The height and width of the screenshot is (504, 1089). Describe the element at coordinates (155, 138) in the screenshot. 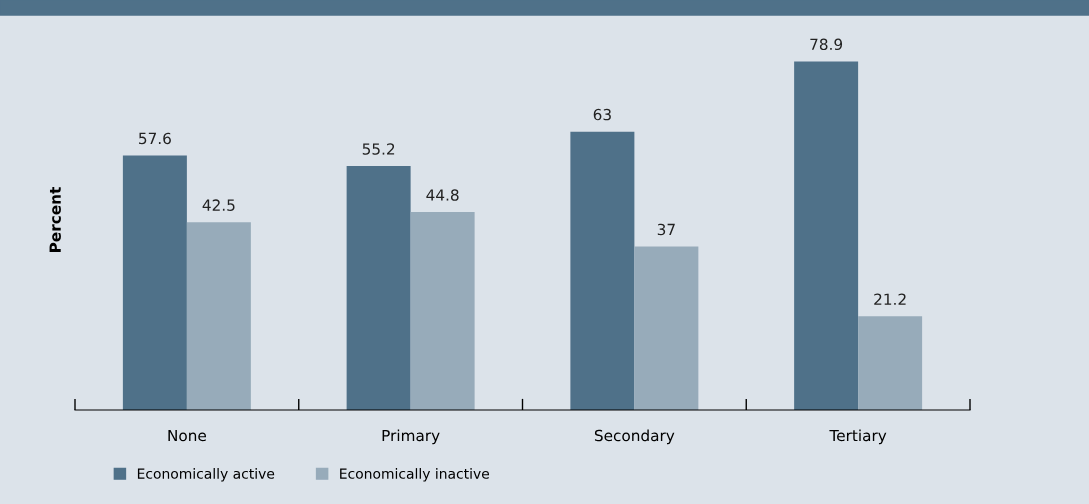

I see `data-label: 57.6` at that location.